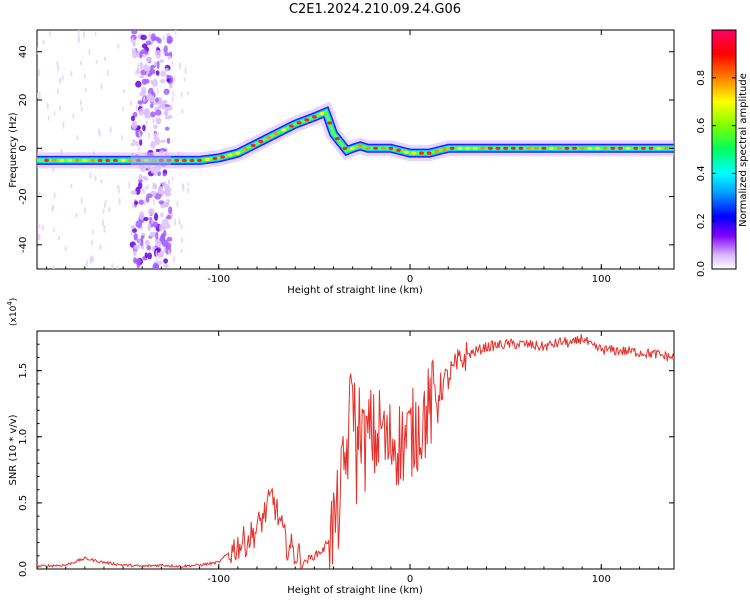  Describe the element at coordinates (23, 371) in the screenshot. I see `bot-ytick-label: 1.5` at that location.